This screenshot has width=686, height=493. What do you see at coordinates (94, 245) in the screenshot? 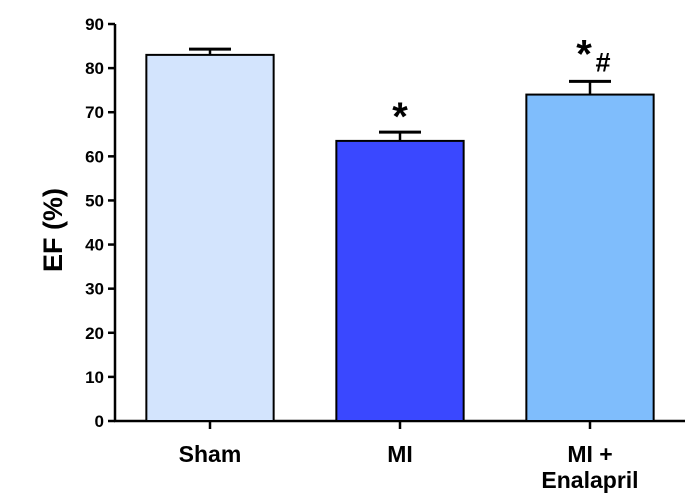
I see `y-tick-label: 40` at bounding box center [94, 245].